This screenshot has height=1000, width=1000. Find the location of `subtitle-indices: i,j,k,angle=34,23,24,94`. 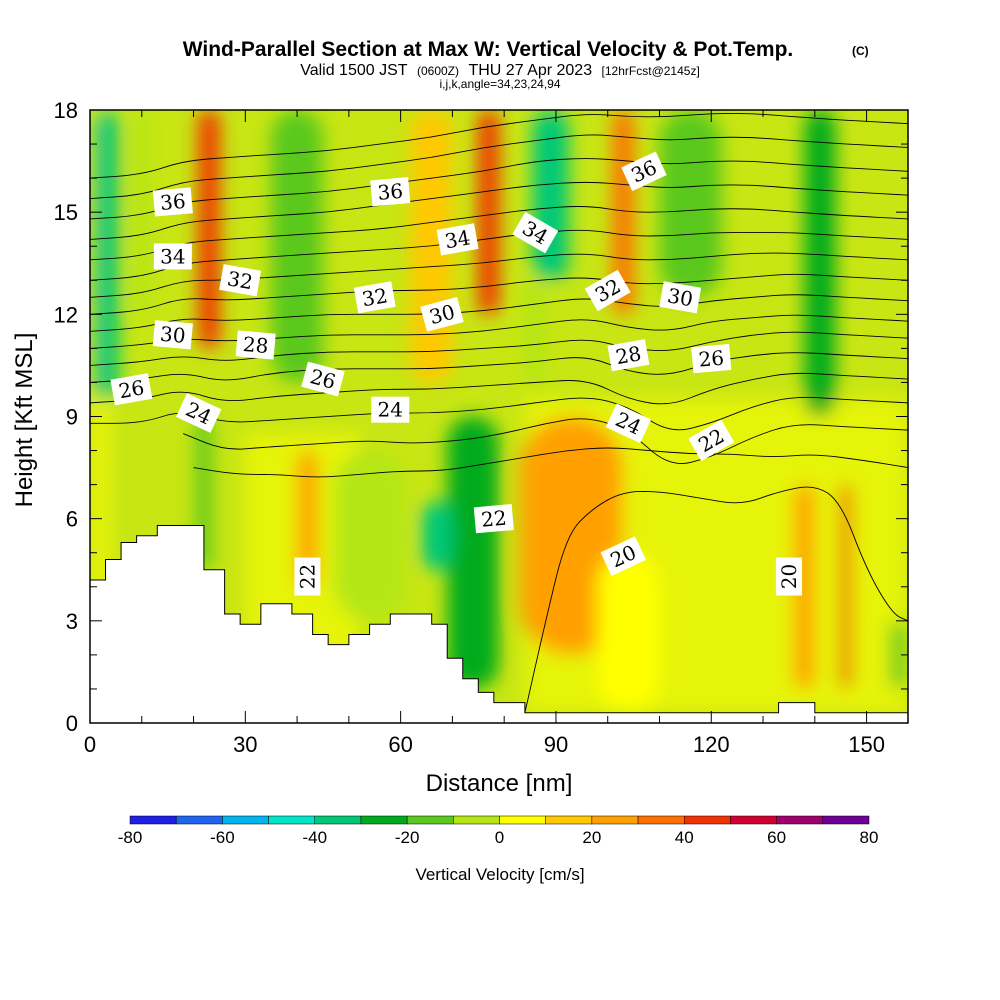

subtitle-indices: i,j,k,angle=34,23,24,94 is located at coordinates (499, 84).